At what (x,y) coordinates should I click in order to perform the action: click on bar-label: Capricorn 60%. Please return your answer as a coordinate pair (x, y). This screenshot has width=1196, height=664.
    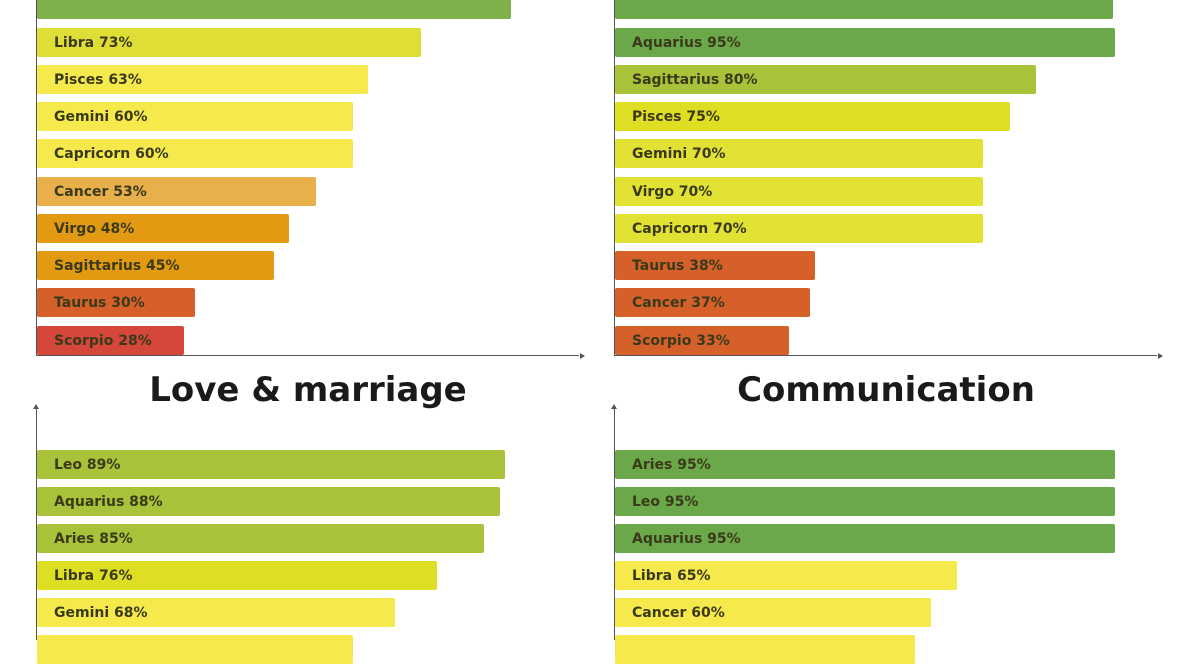
    Looking at the image, I should click on (111, 153).